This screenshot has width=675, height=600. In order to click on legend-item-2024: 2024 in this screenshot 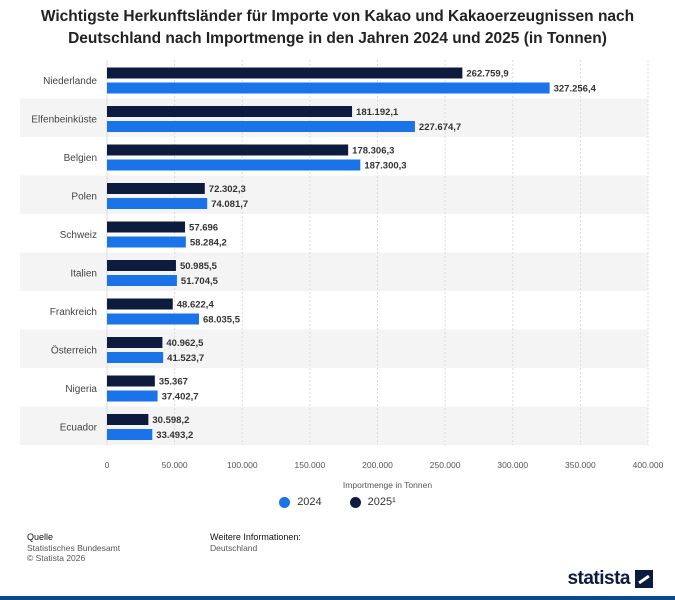, I will do `click(300, 502)`.